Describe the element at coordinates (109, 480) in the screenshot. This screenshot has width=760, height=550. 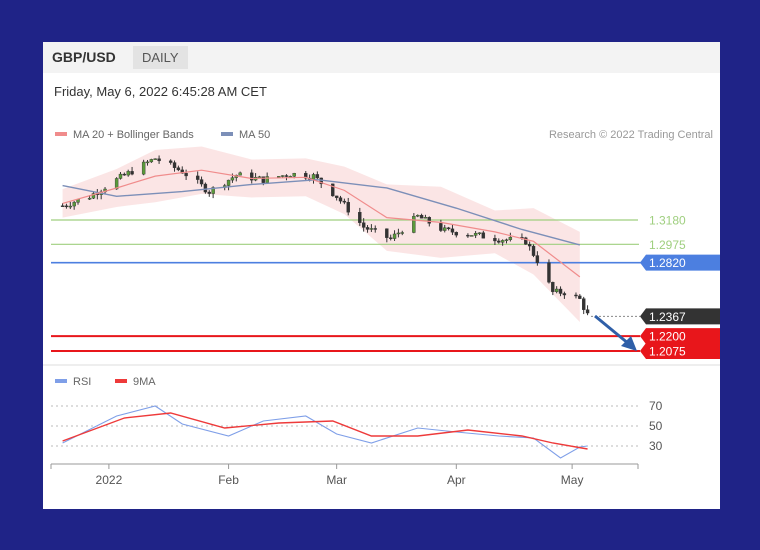
I see `x-axis-tick-label: 2022` at that location.